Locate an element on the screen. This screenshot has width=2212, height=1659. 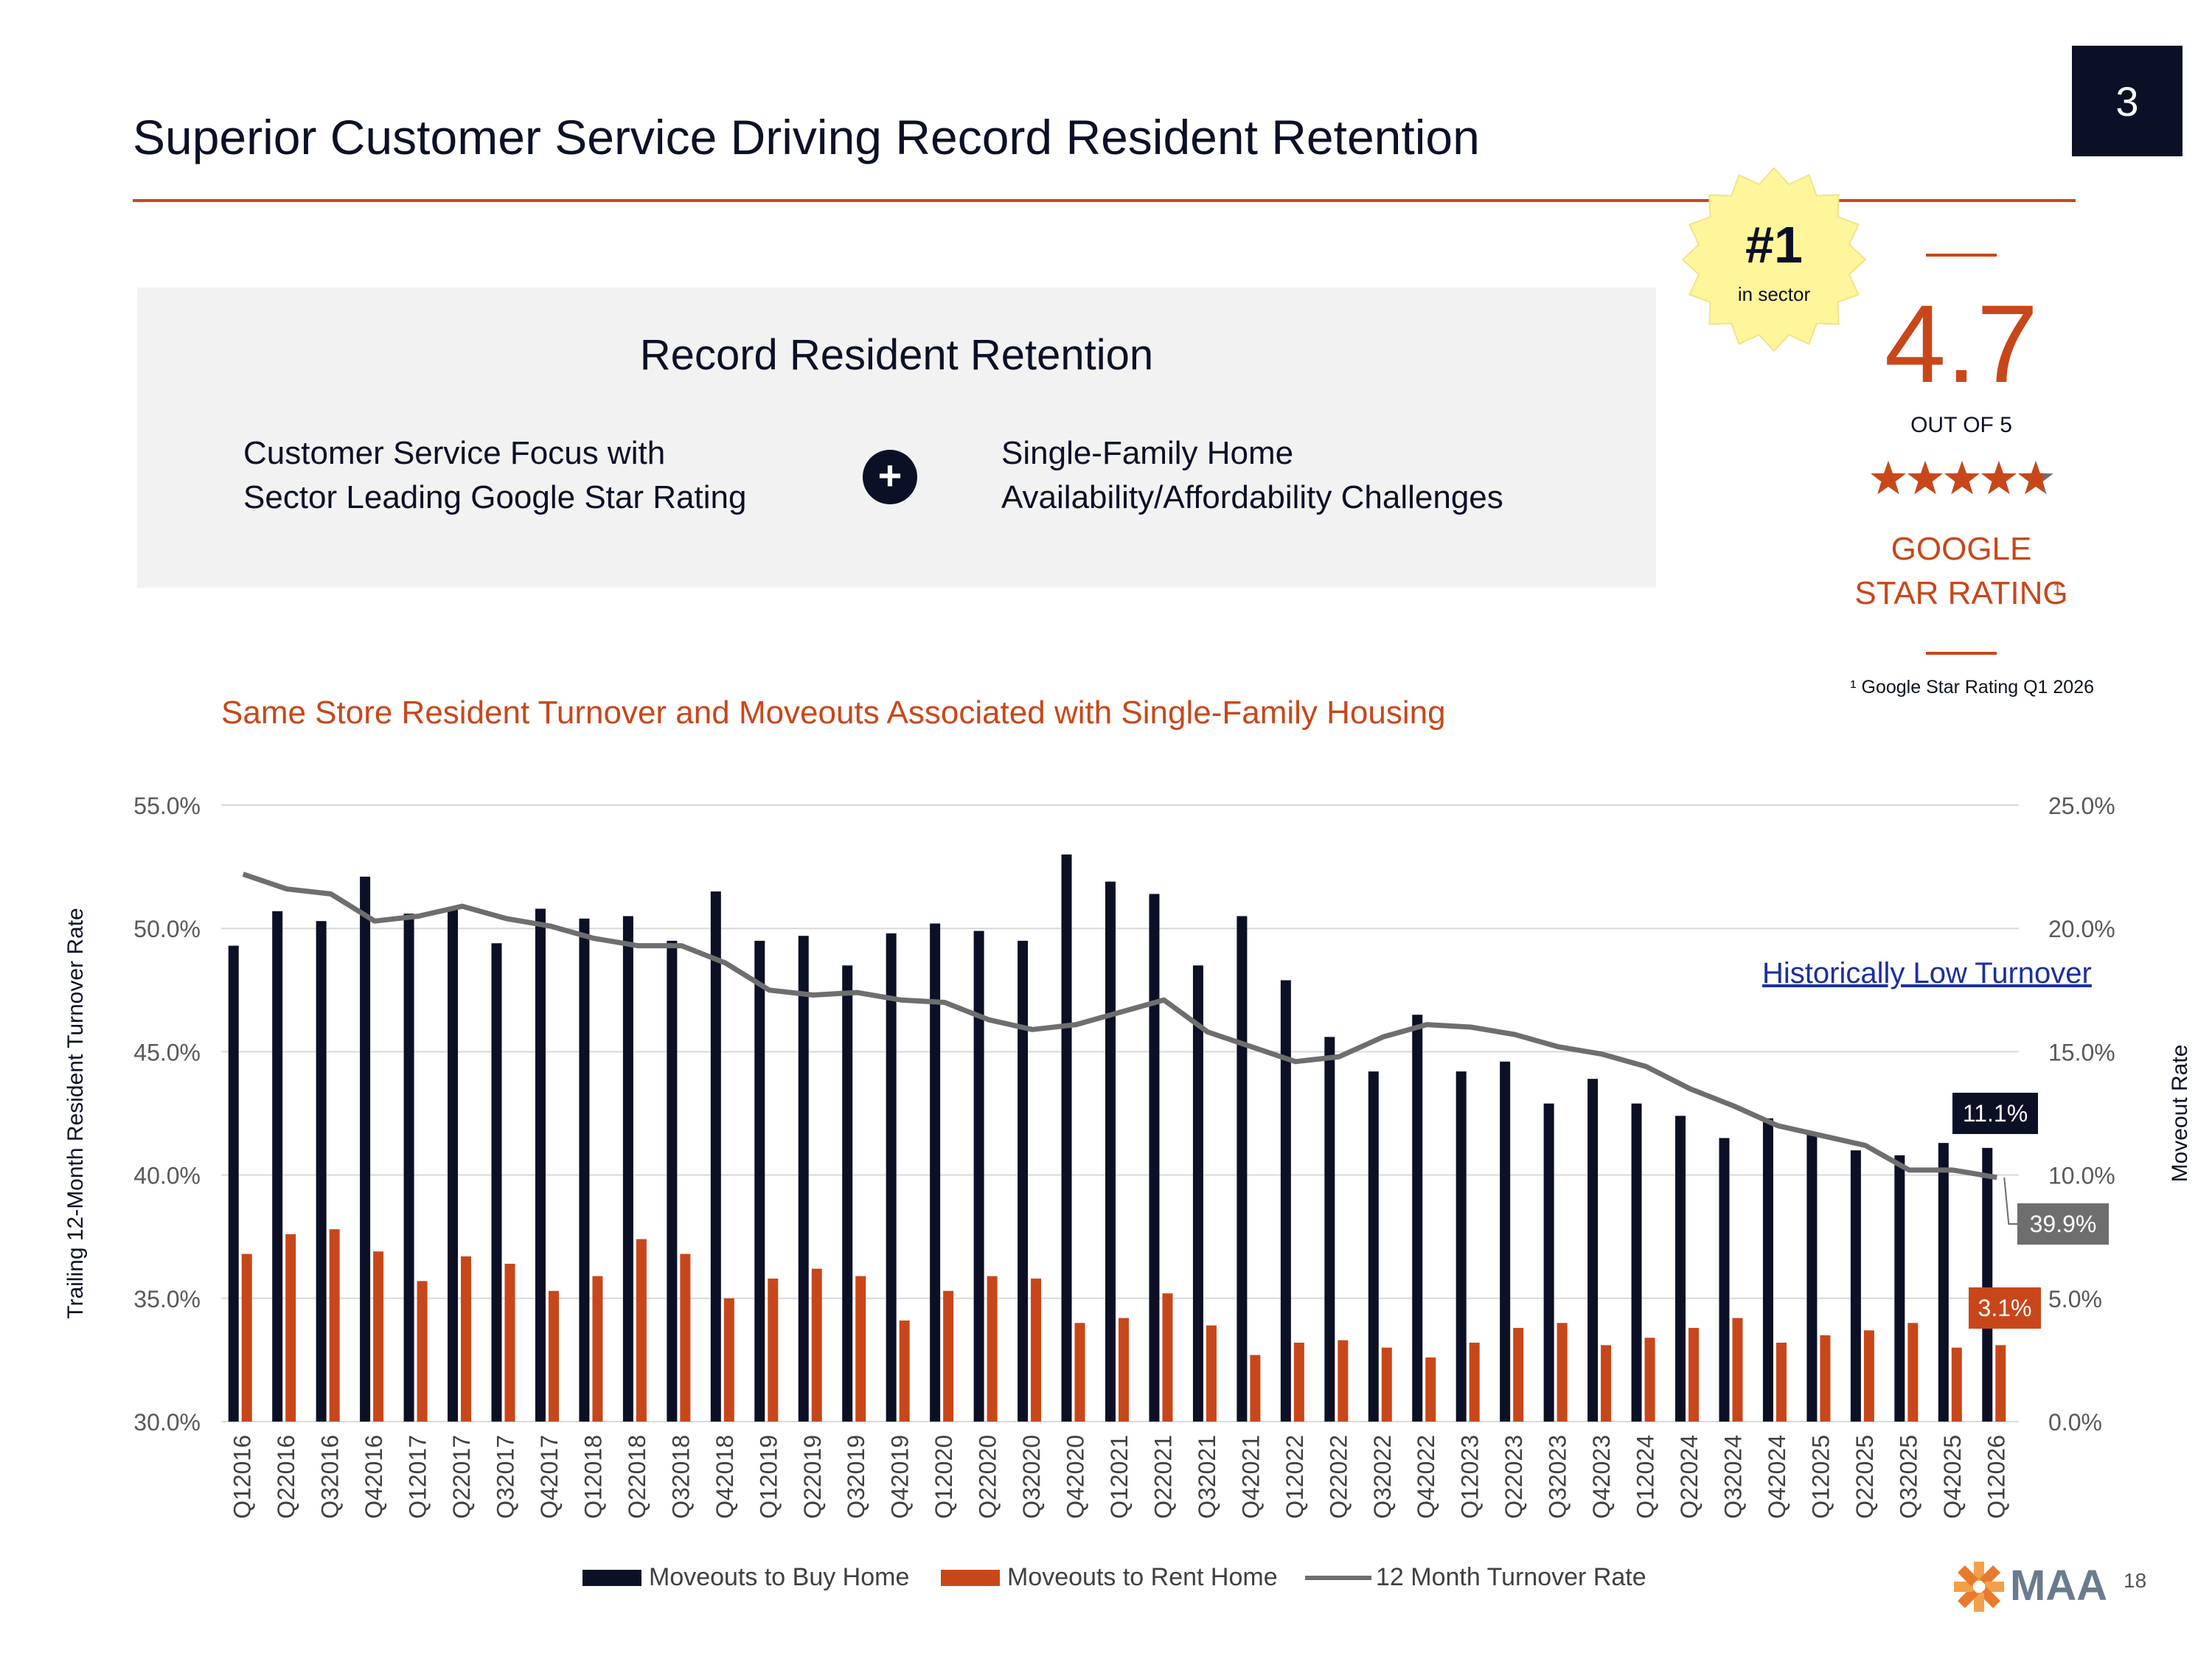
panel-left-line2: Sector Leading Google Star Rating is located at coordinates (495, 497).